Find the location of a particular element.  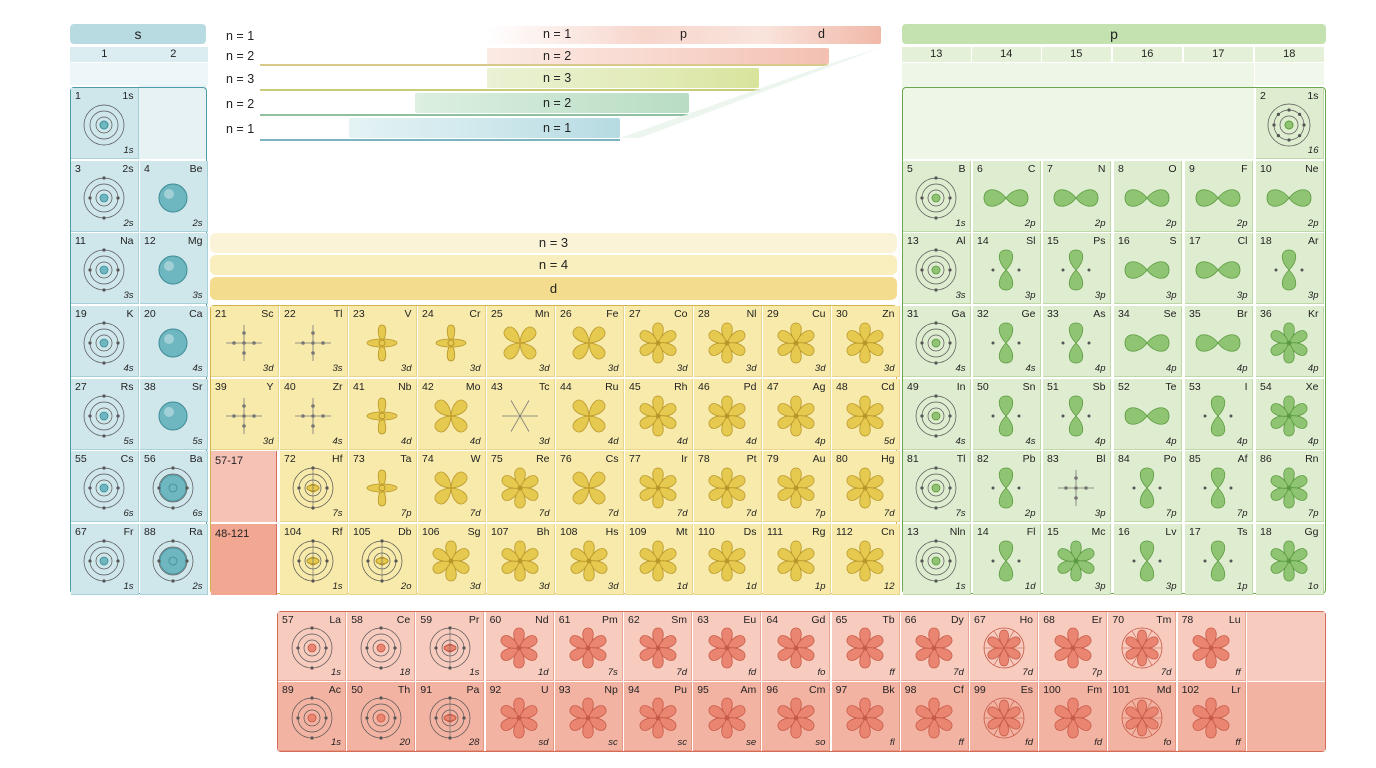

element-cell: 109 Mt 1d is located at coordinates (659, 559).